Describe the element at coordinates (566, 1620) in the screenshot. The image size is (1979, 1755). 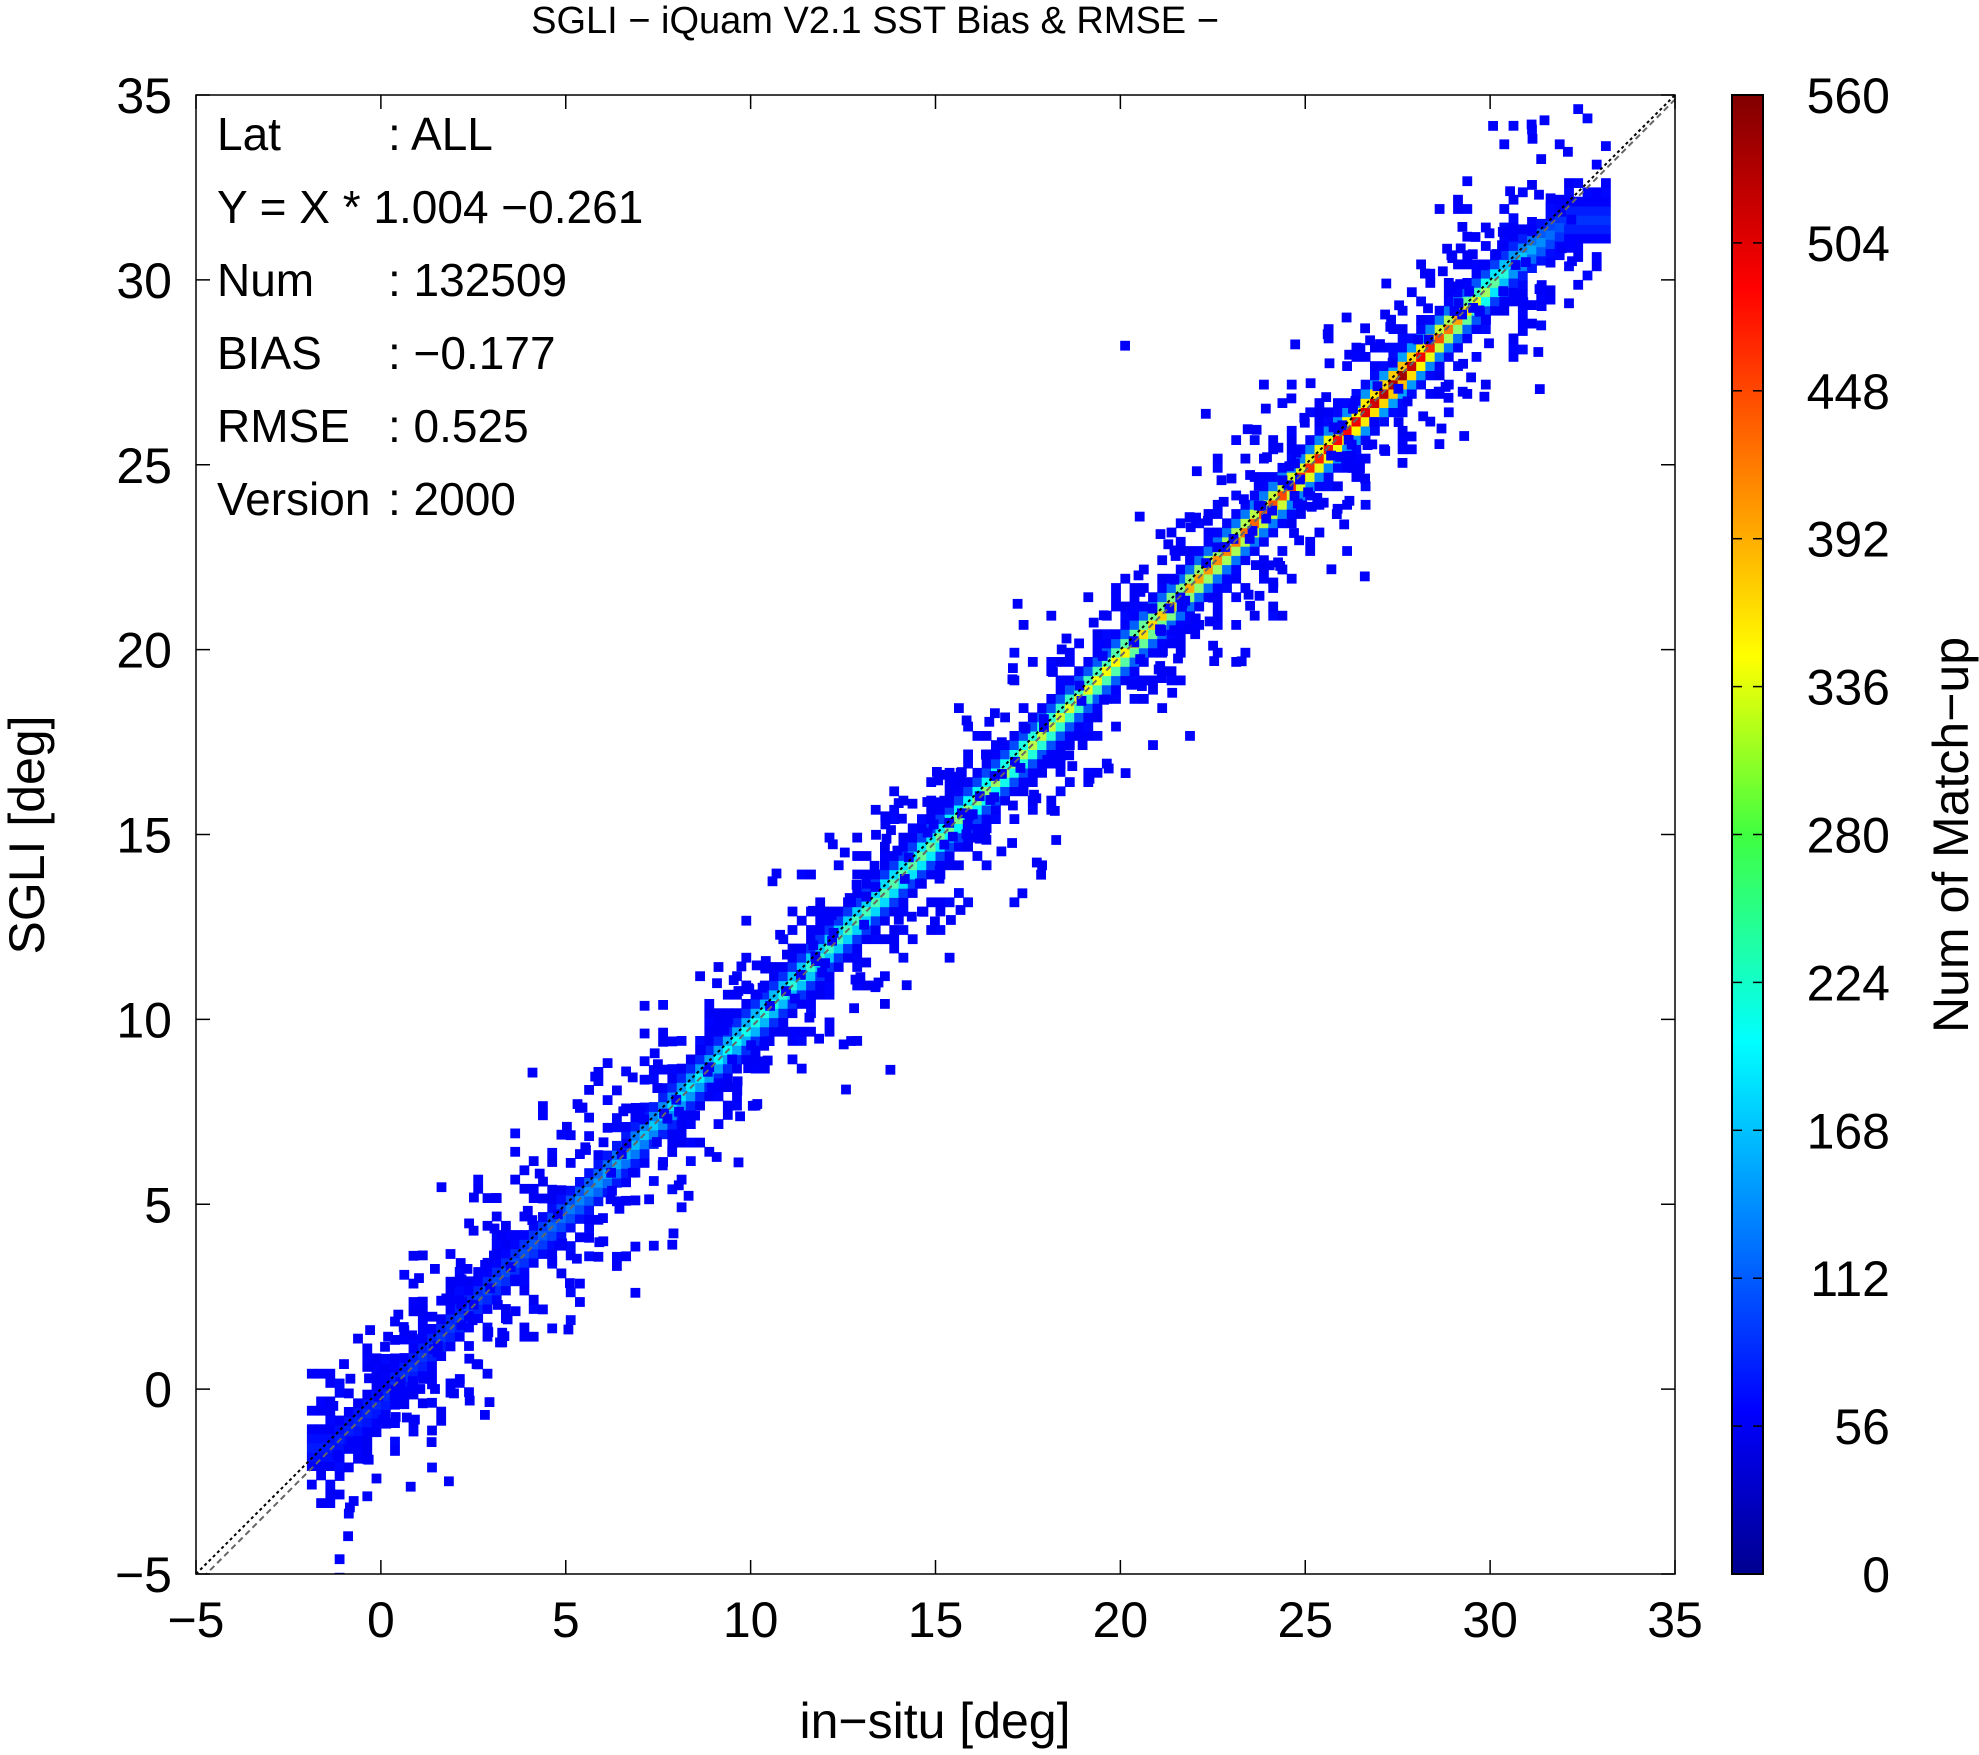
I see `x-tick-label: 5` at that location.